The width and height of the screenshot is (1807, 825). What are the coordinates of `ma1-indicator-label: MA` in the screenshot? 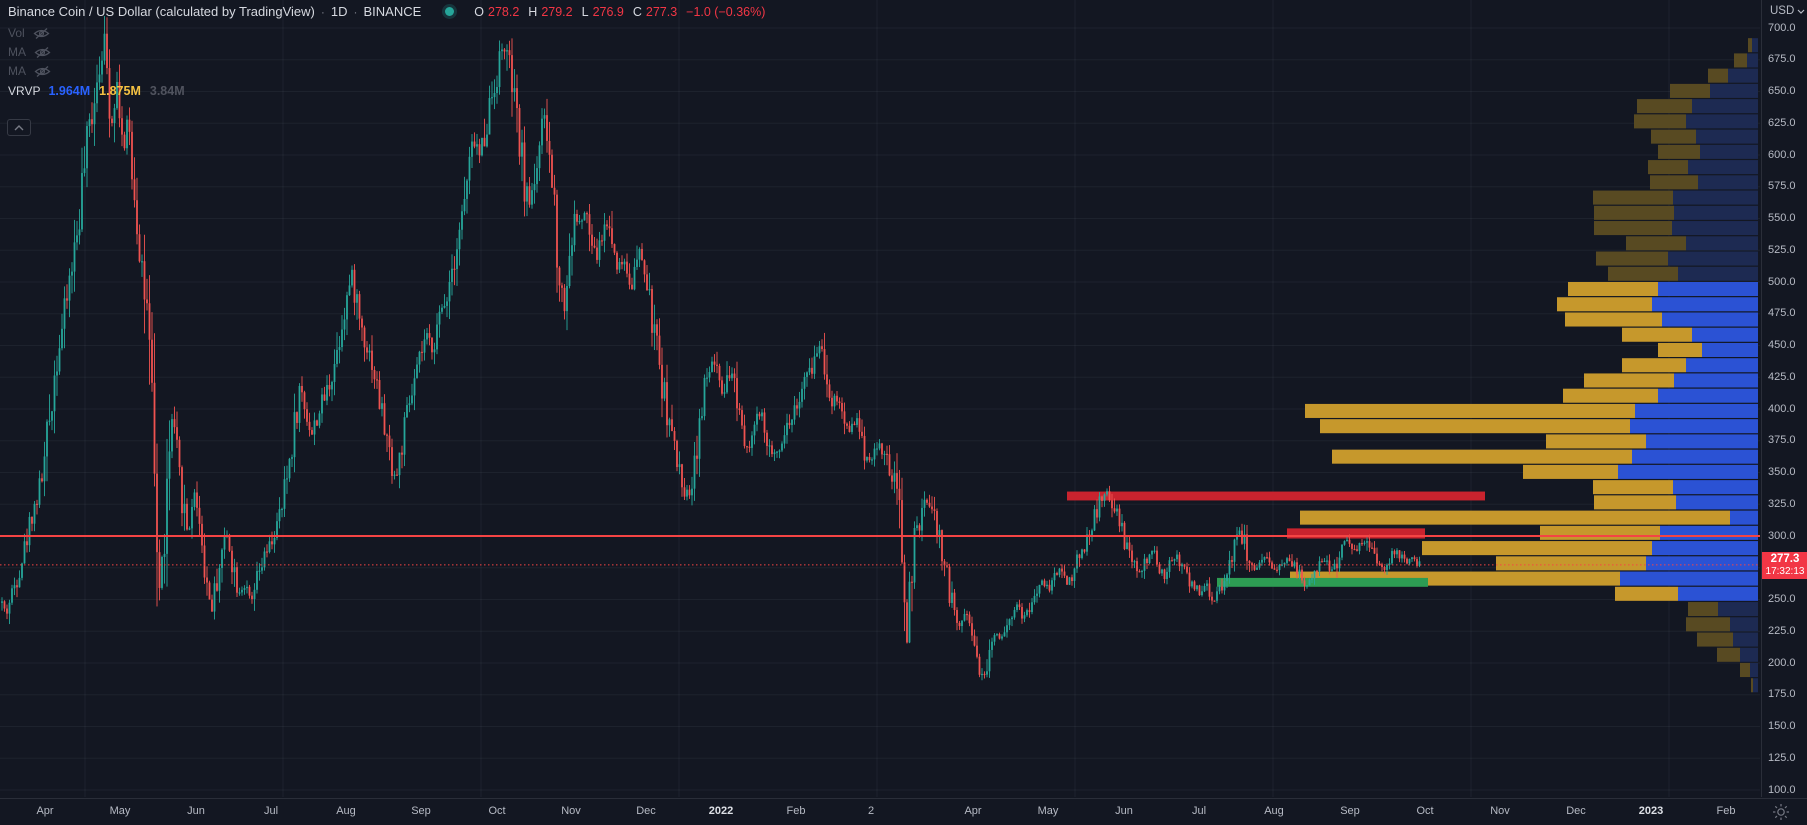 It's located at (17, 52).